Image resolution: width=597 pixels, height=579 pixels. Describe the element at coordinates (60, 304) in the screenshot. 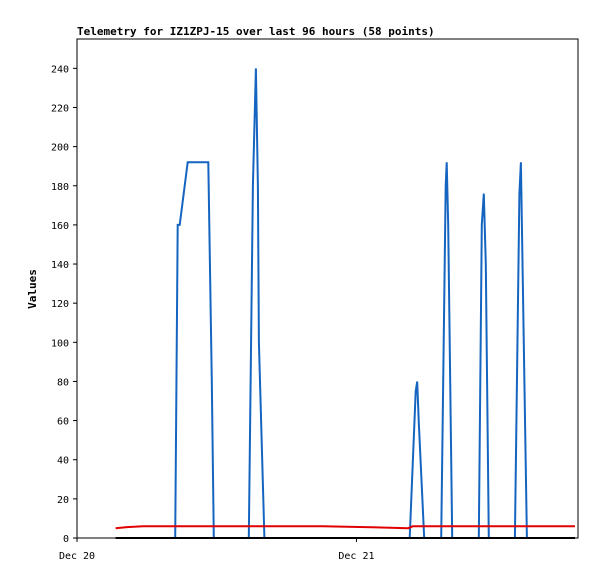

I see `y-tick-label: 120` at that location.